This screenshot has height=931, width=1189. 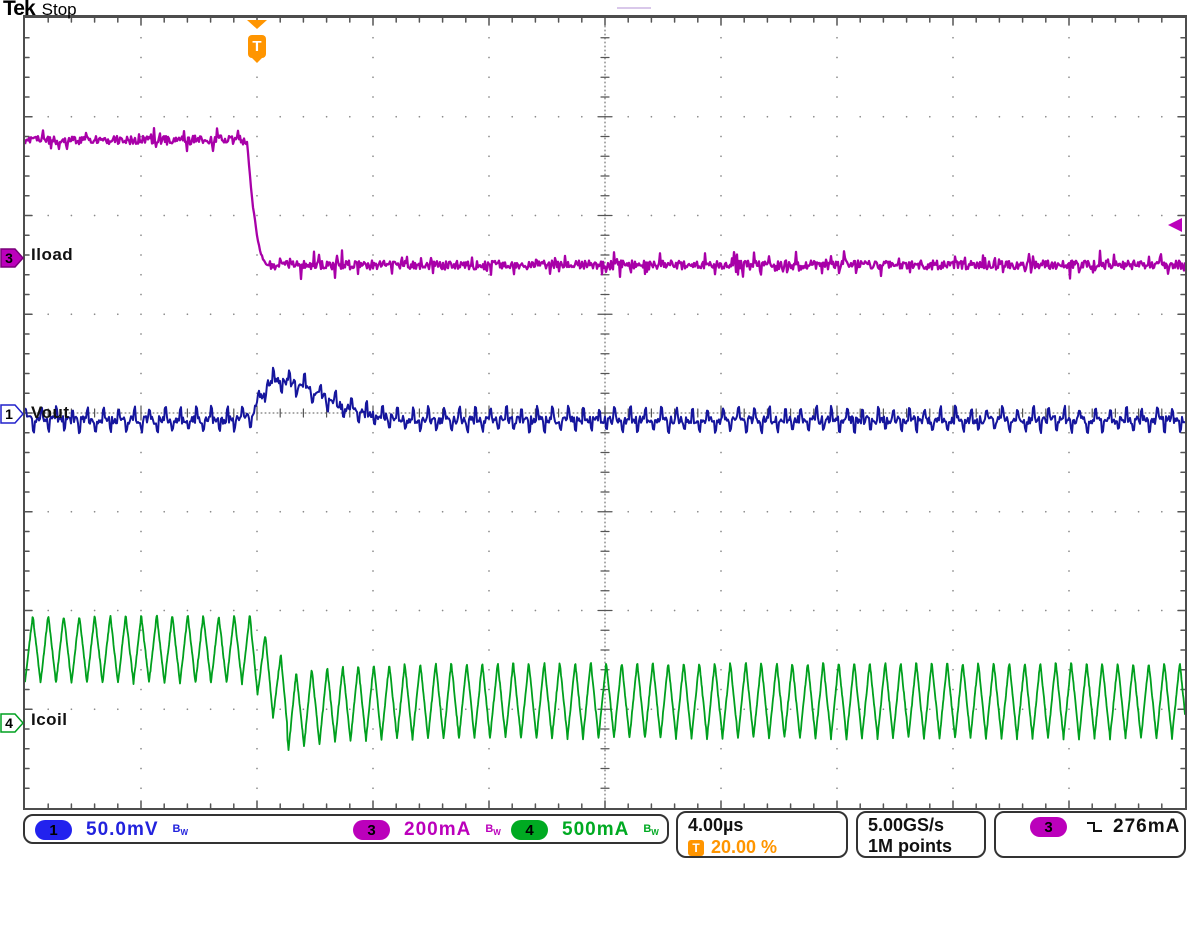 What do you see at coordinates (1147, 826) in the screenshot?
I see `trigger-level-value: 276mA` at bounding box center [1147, 826].